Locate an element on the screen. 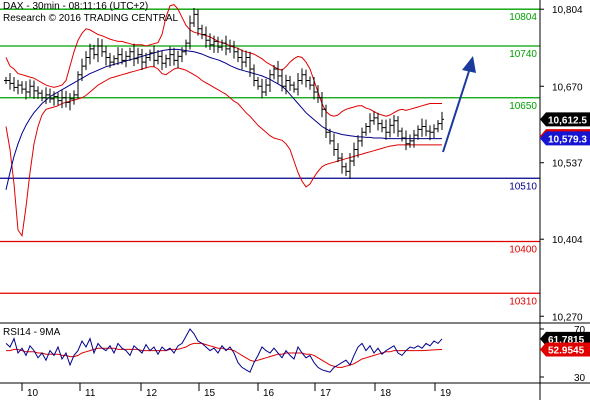  x-tick-label: 16 is located at coordinates (269, 393).